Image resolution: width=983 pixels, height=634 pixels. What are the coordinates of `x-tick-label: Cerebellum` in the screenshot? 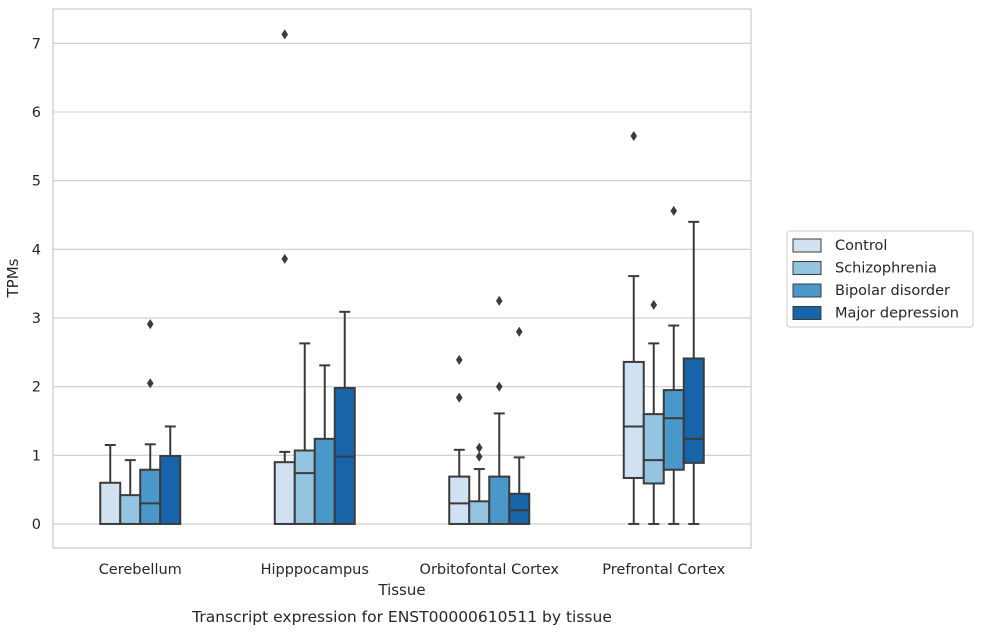 It's located at (140, 570).